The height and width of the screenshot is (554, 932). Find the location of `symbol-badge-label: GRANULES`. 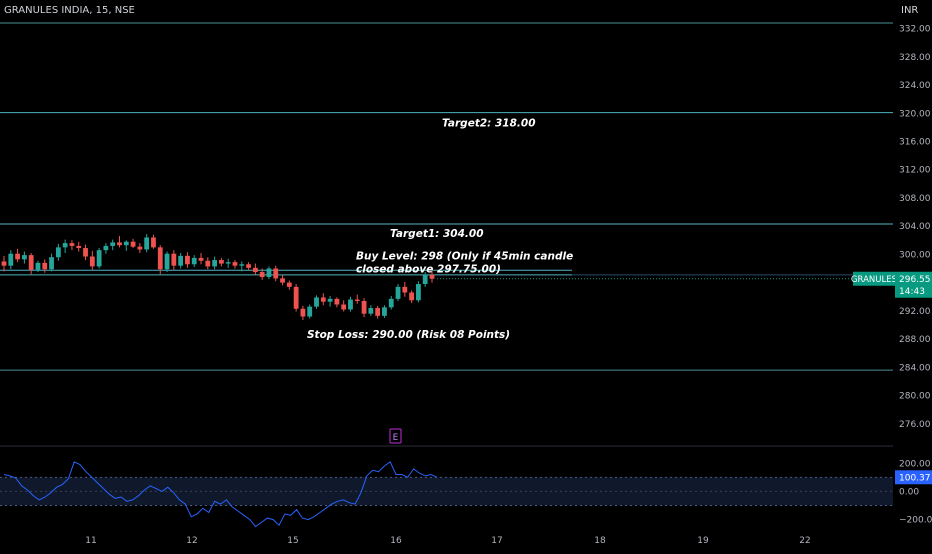

symbol-badge-label: GRANULES is located at coordinates (874, 280).